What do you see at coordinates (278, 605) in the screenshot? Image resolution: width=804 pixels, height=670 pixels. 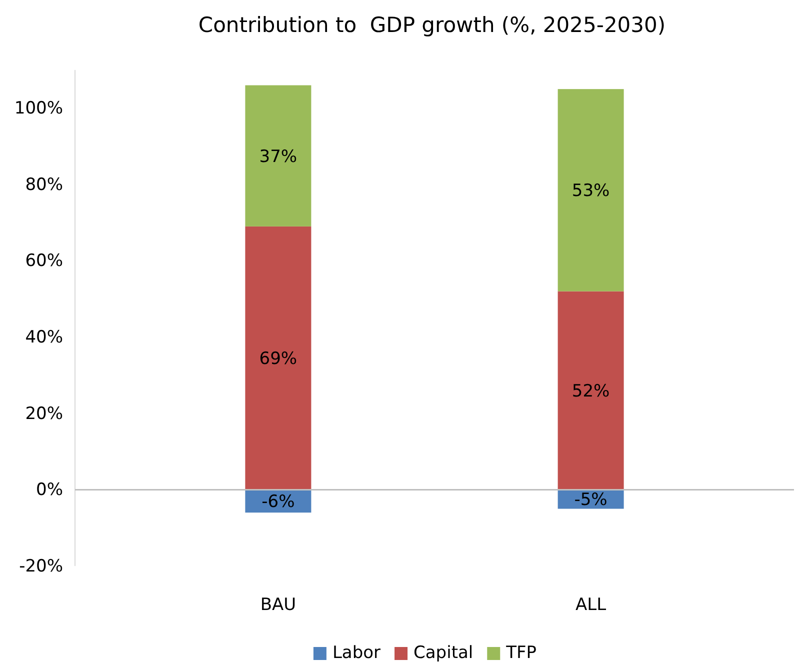 I see `x-tick-label: BAU` at bounding box center [278, 605].